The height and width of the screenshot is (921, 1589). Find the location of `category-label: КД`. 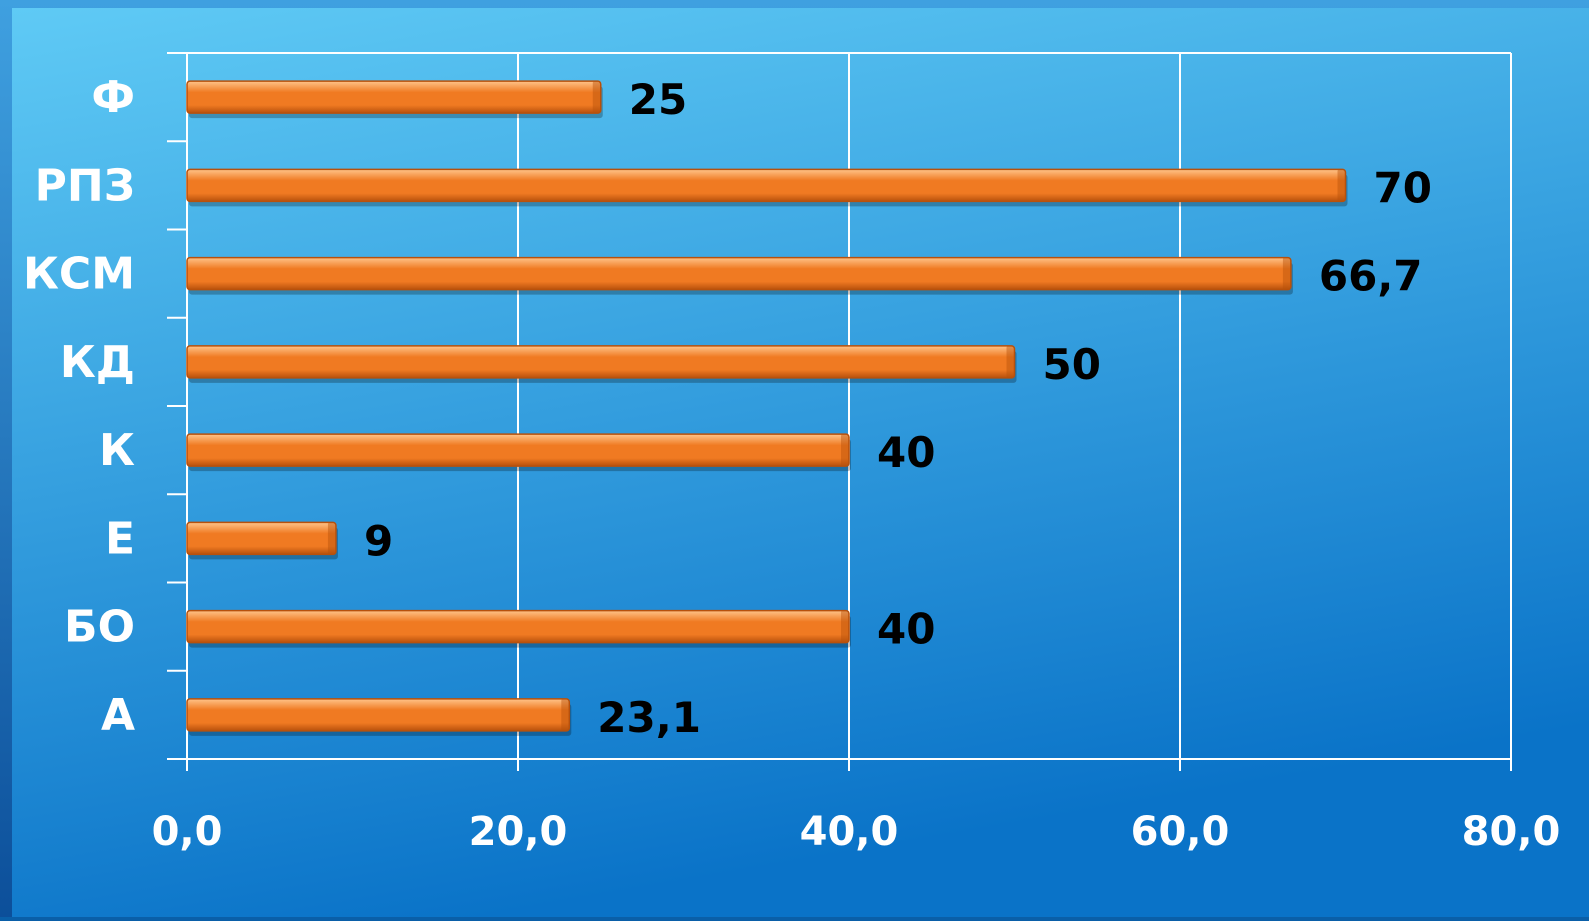

category-label: КД is located at coordinates (97, 362).